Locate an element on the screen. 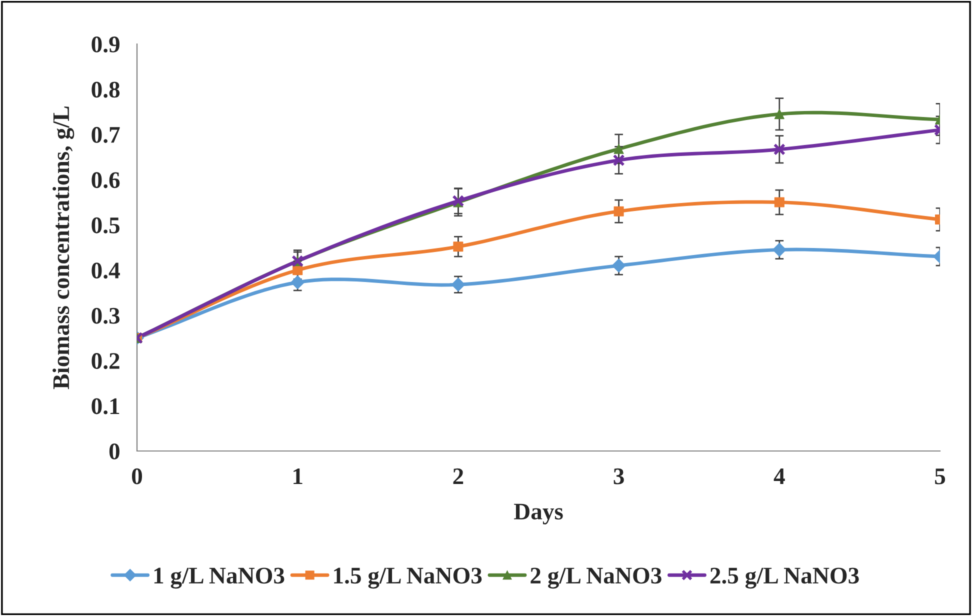 This screenshot has width=972, height=616. y-tick-label: 0.2 is located at coordinates (106, 361).